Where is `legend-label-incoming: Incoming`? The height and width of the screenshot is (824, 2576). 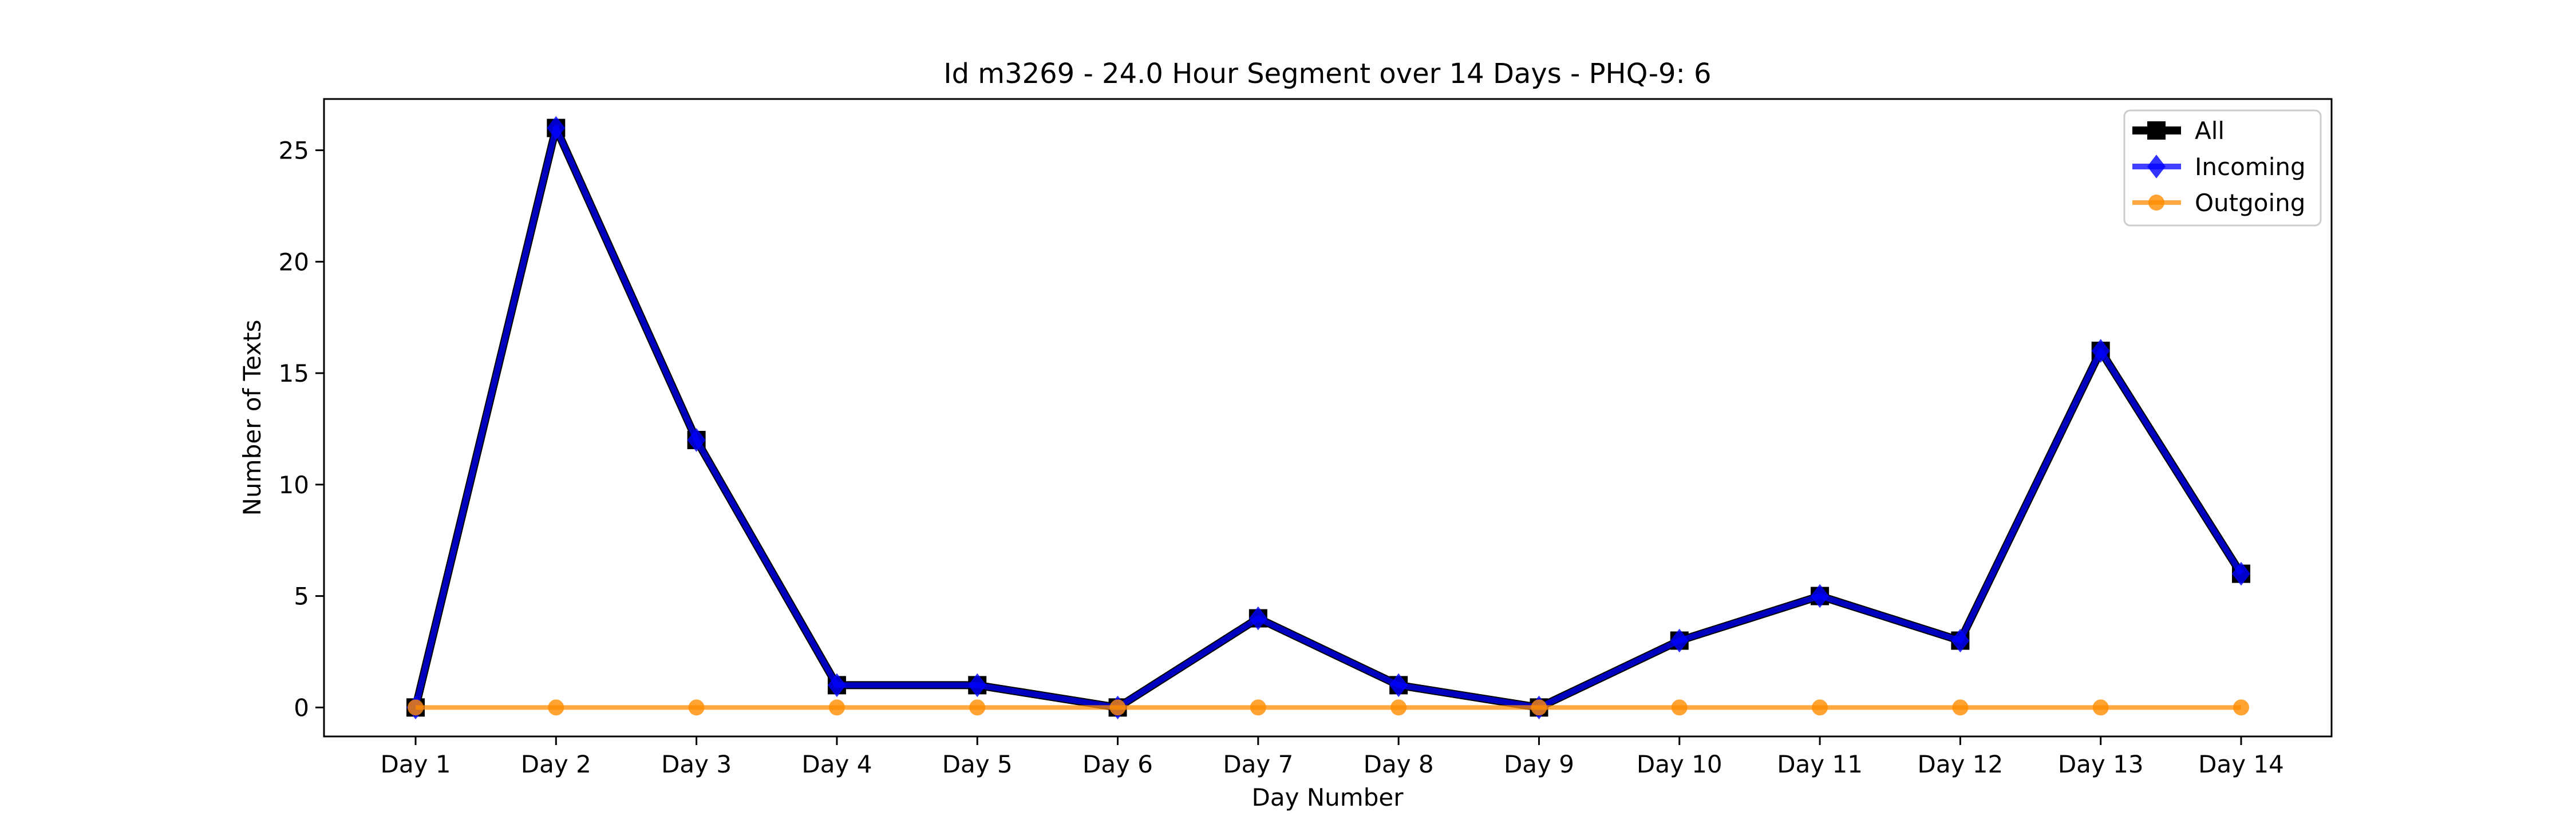 legend-label-incoming: Incoming is located at coordinates (2250, 167).